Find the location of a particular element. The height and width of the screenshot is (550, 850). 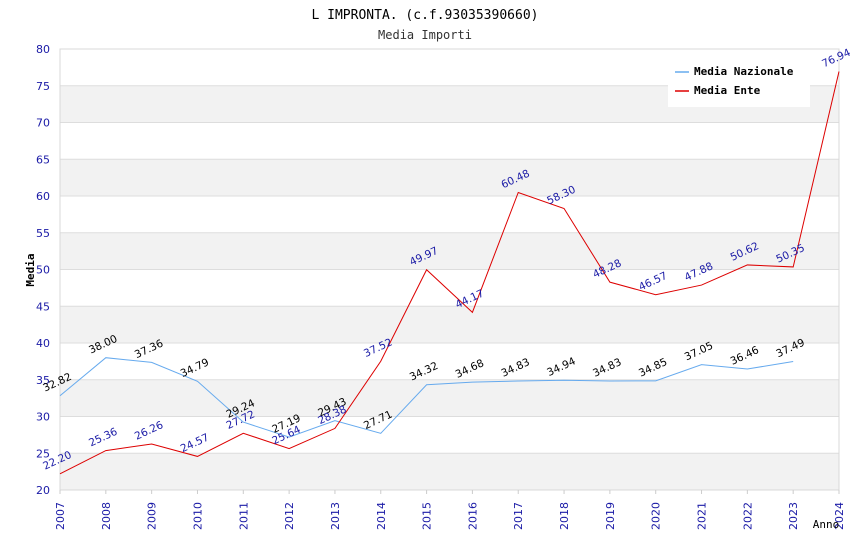

x-tick-label: 2020 is located at coordinates (656, 516).